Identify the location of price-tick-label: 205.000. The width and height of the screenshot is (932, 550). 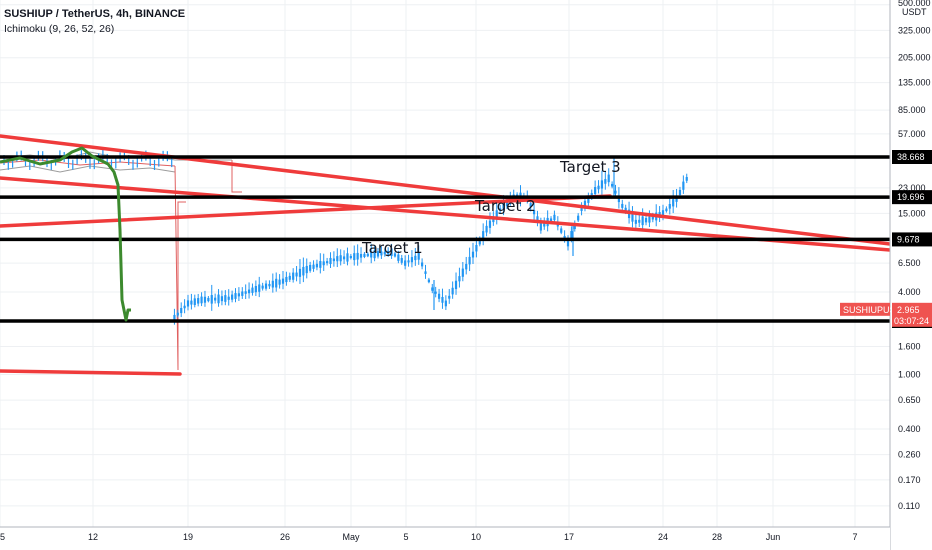
(914, 58).